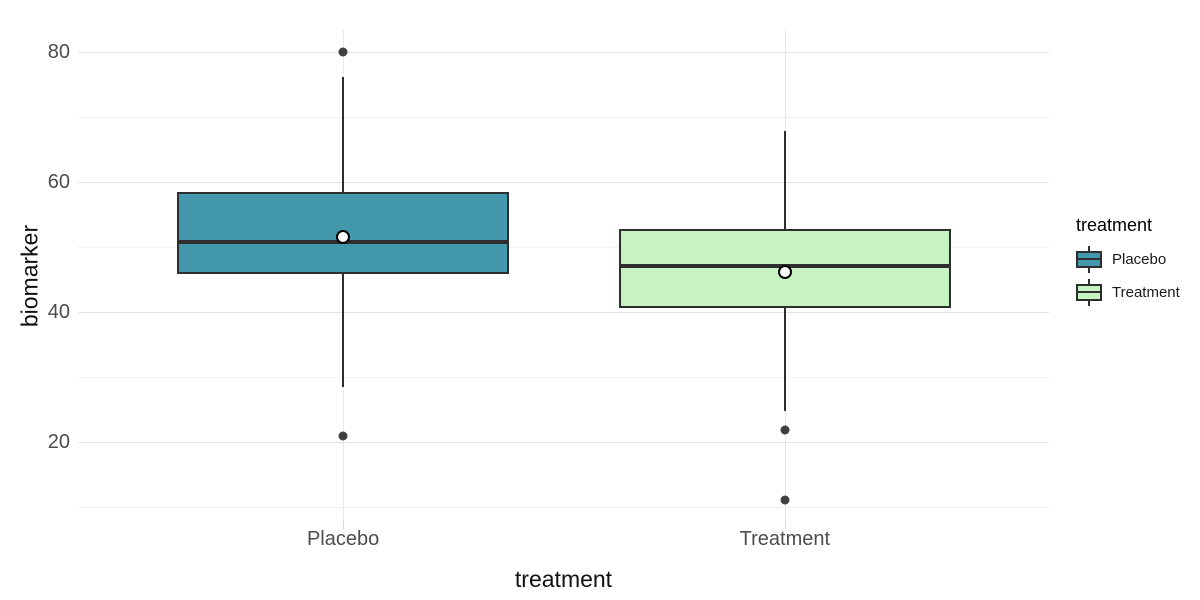 The width and height of the screenshot is (1200, 600). Describe the element at coordinates (563, 579) in the screenshot. I see `x-axis-title: treatment` at that location.